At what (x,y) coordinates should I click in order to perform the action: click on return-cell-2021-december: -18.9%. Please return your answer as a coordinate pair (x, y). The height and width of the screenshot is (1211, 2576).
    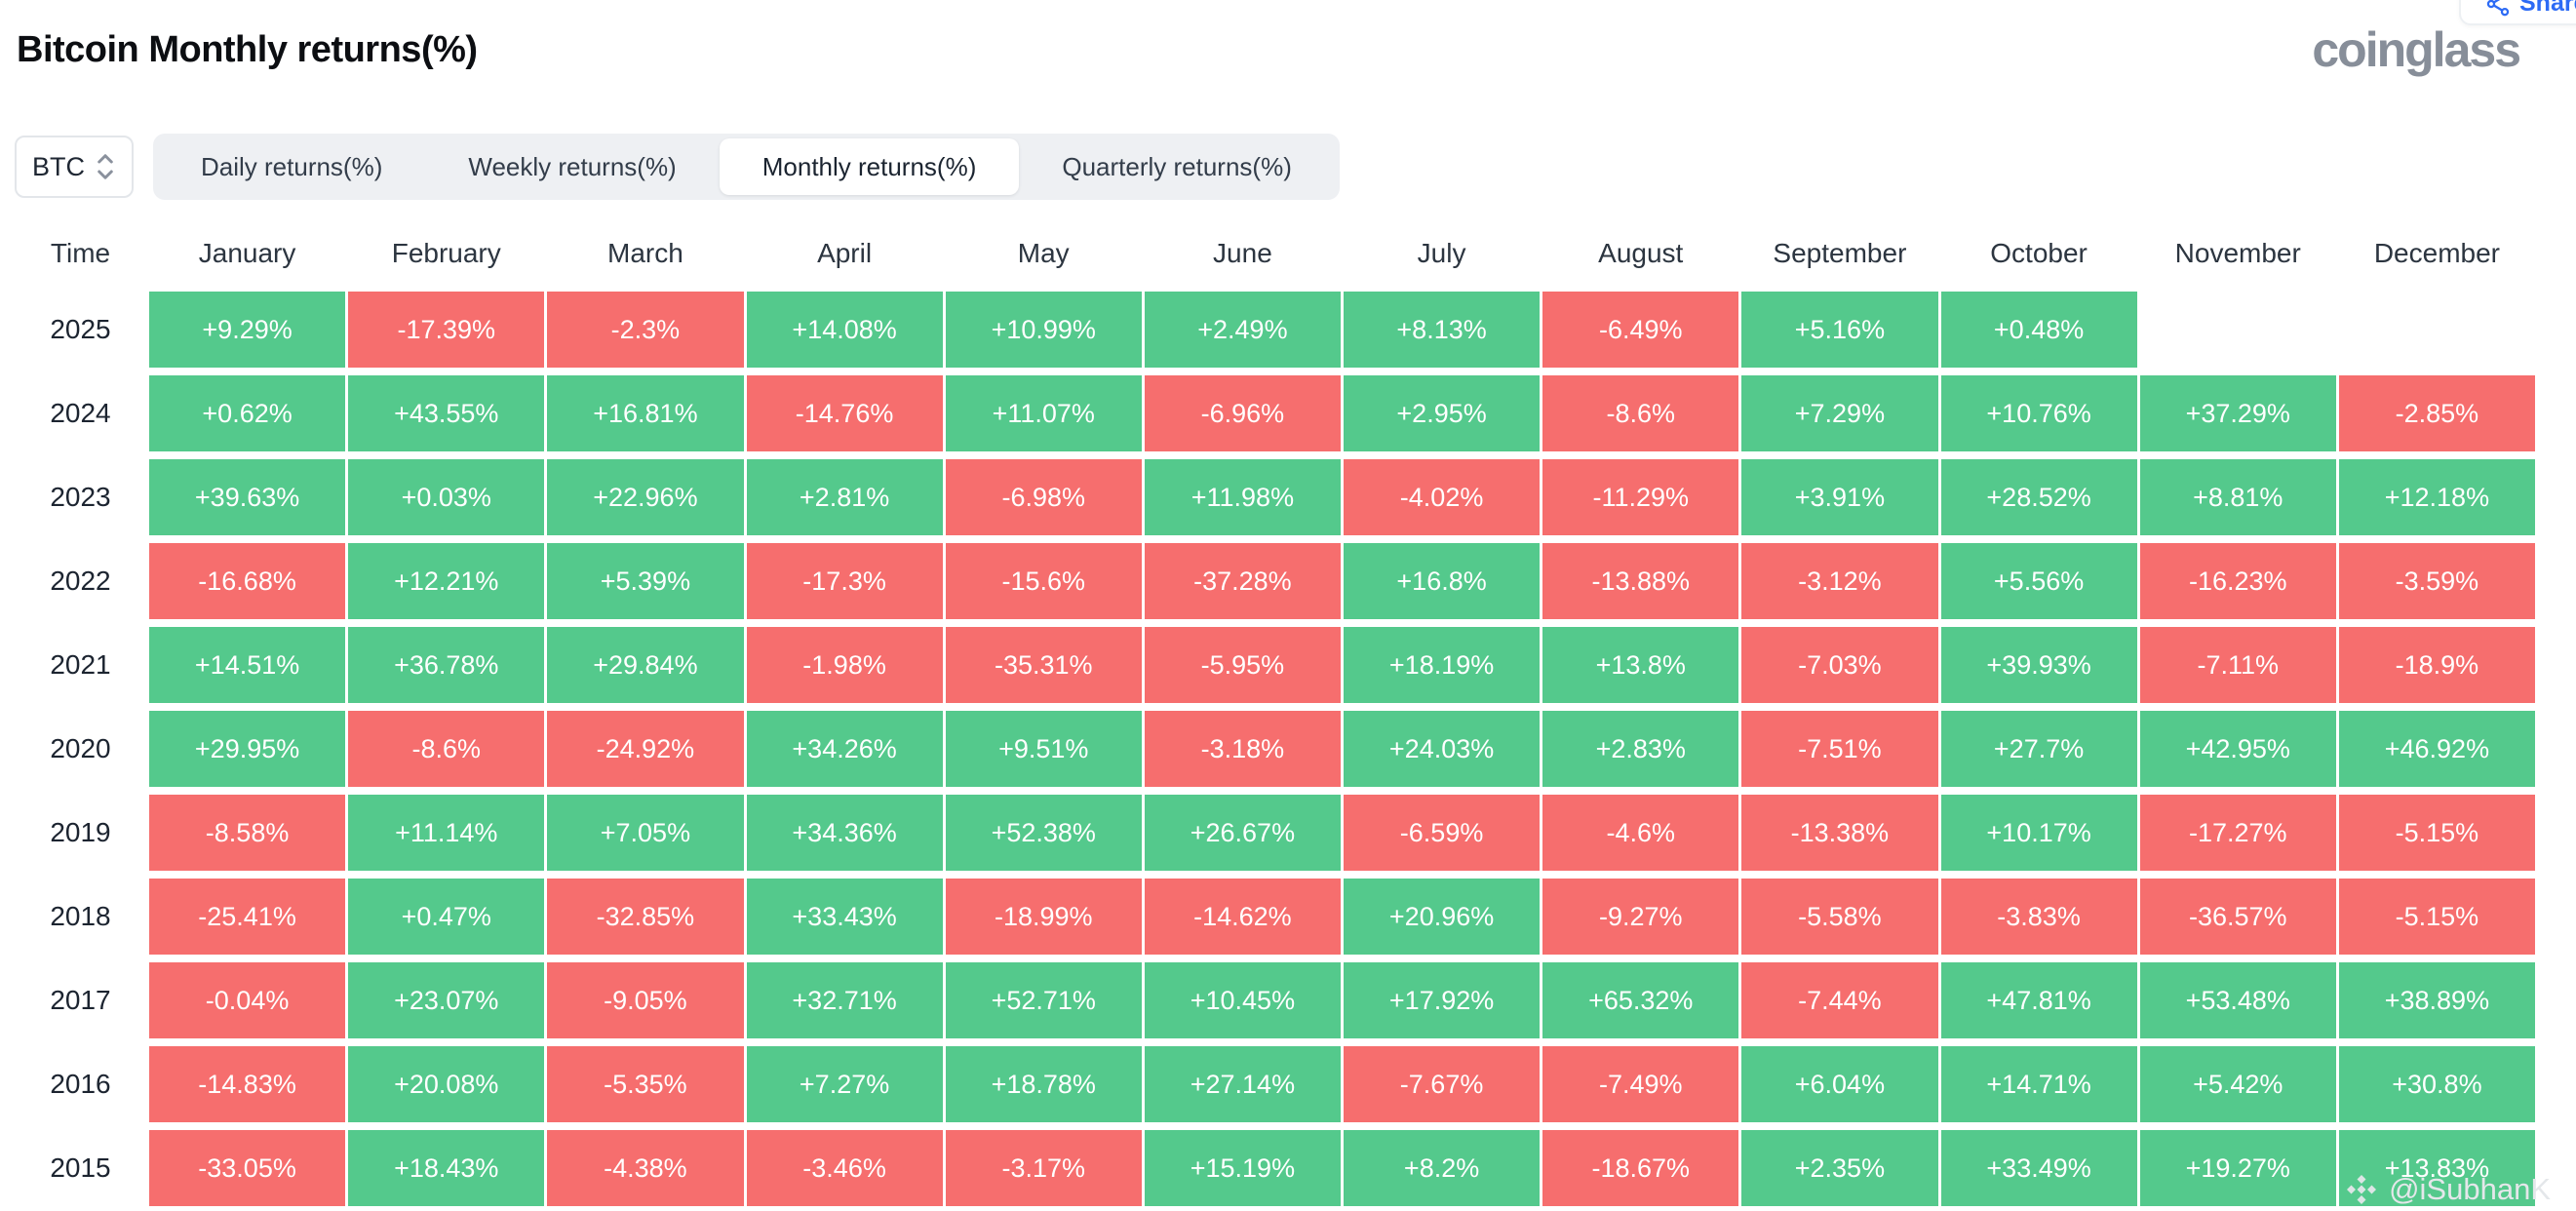
    Looking at the image, I should click on (2436, 665).